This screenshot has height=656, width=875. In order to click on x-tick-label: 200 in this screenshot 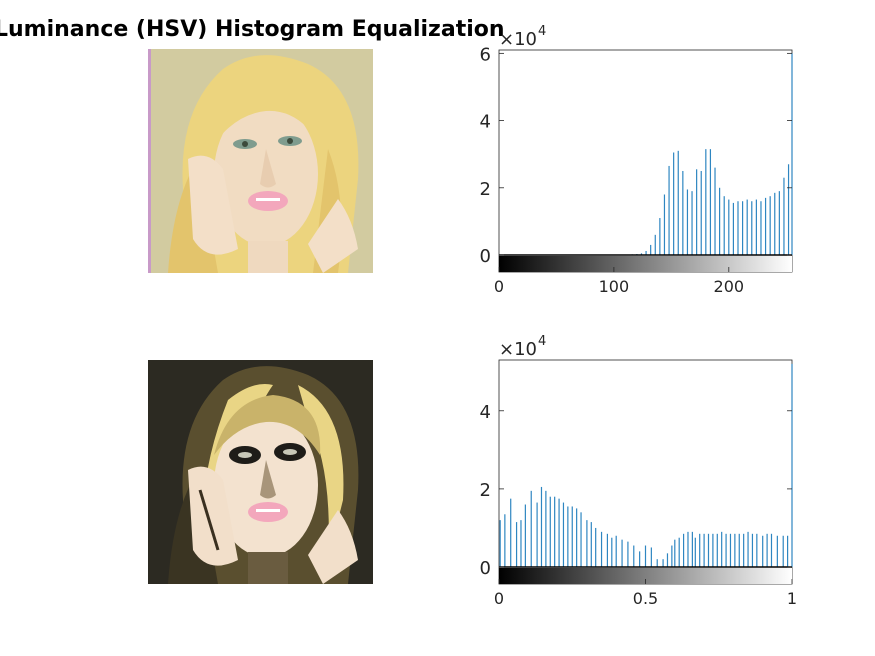, I will do `click(729, 286)`.